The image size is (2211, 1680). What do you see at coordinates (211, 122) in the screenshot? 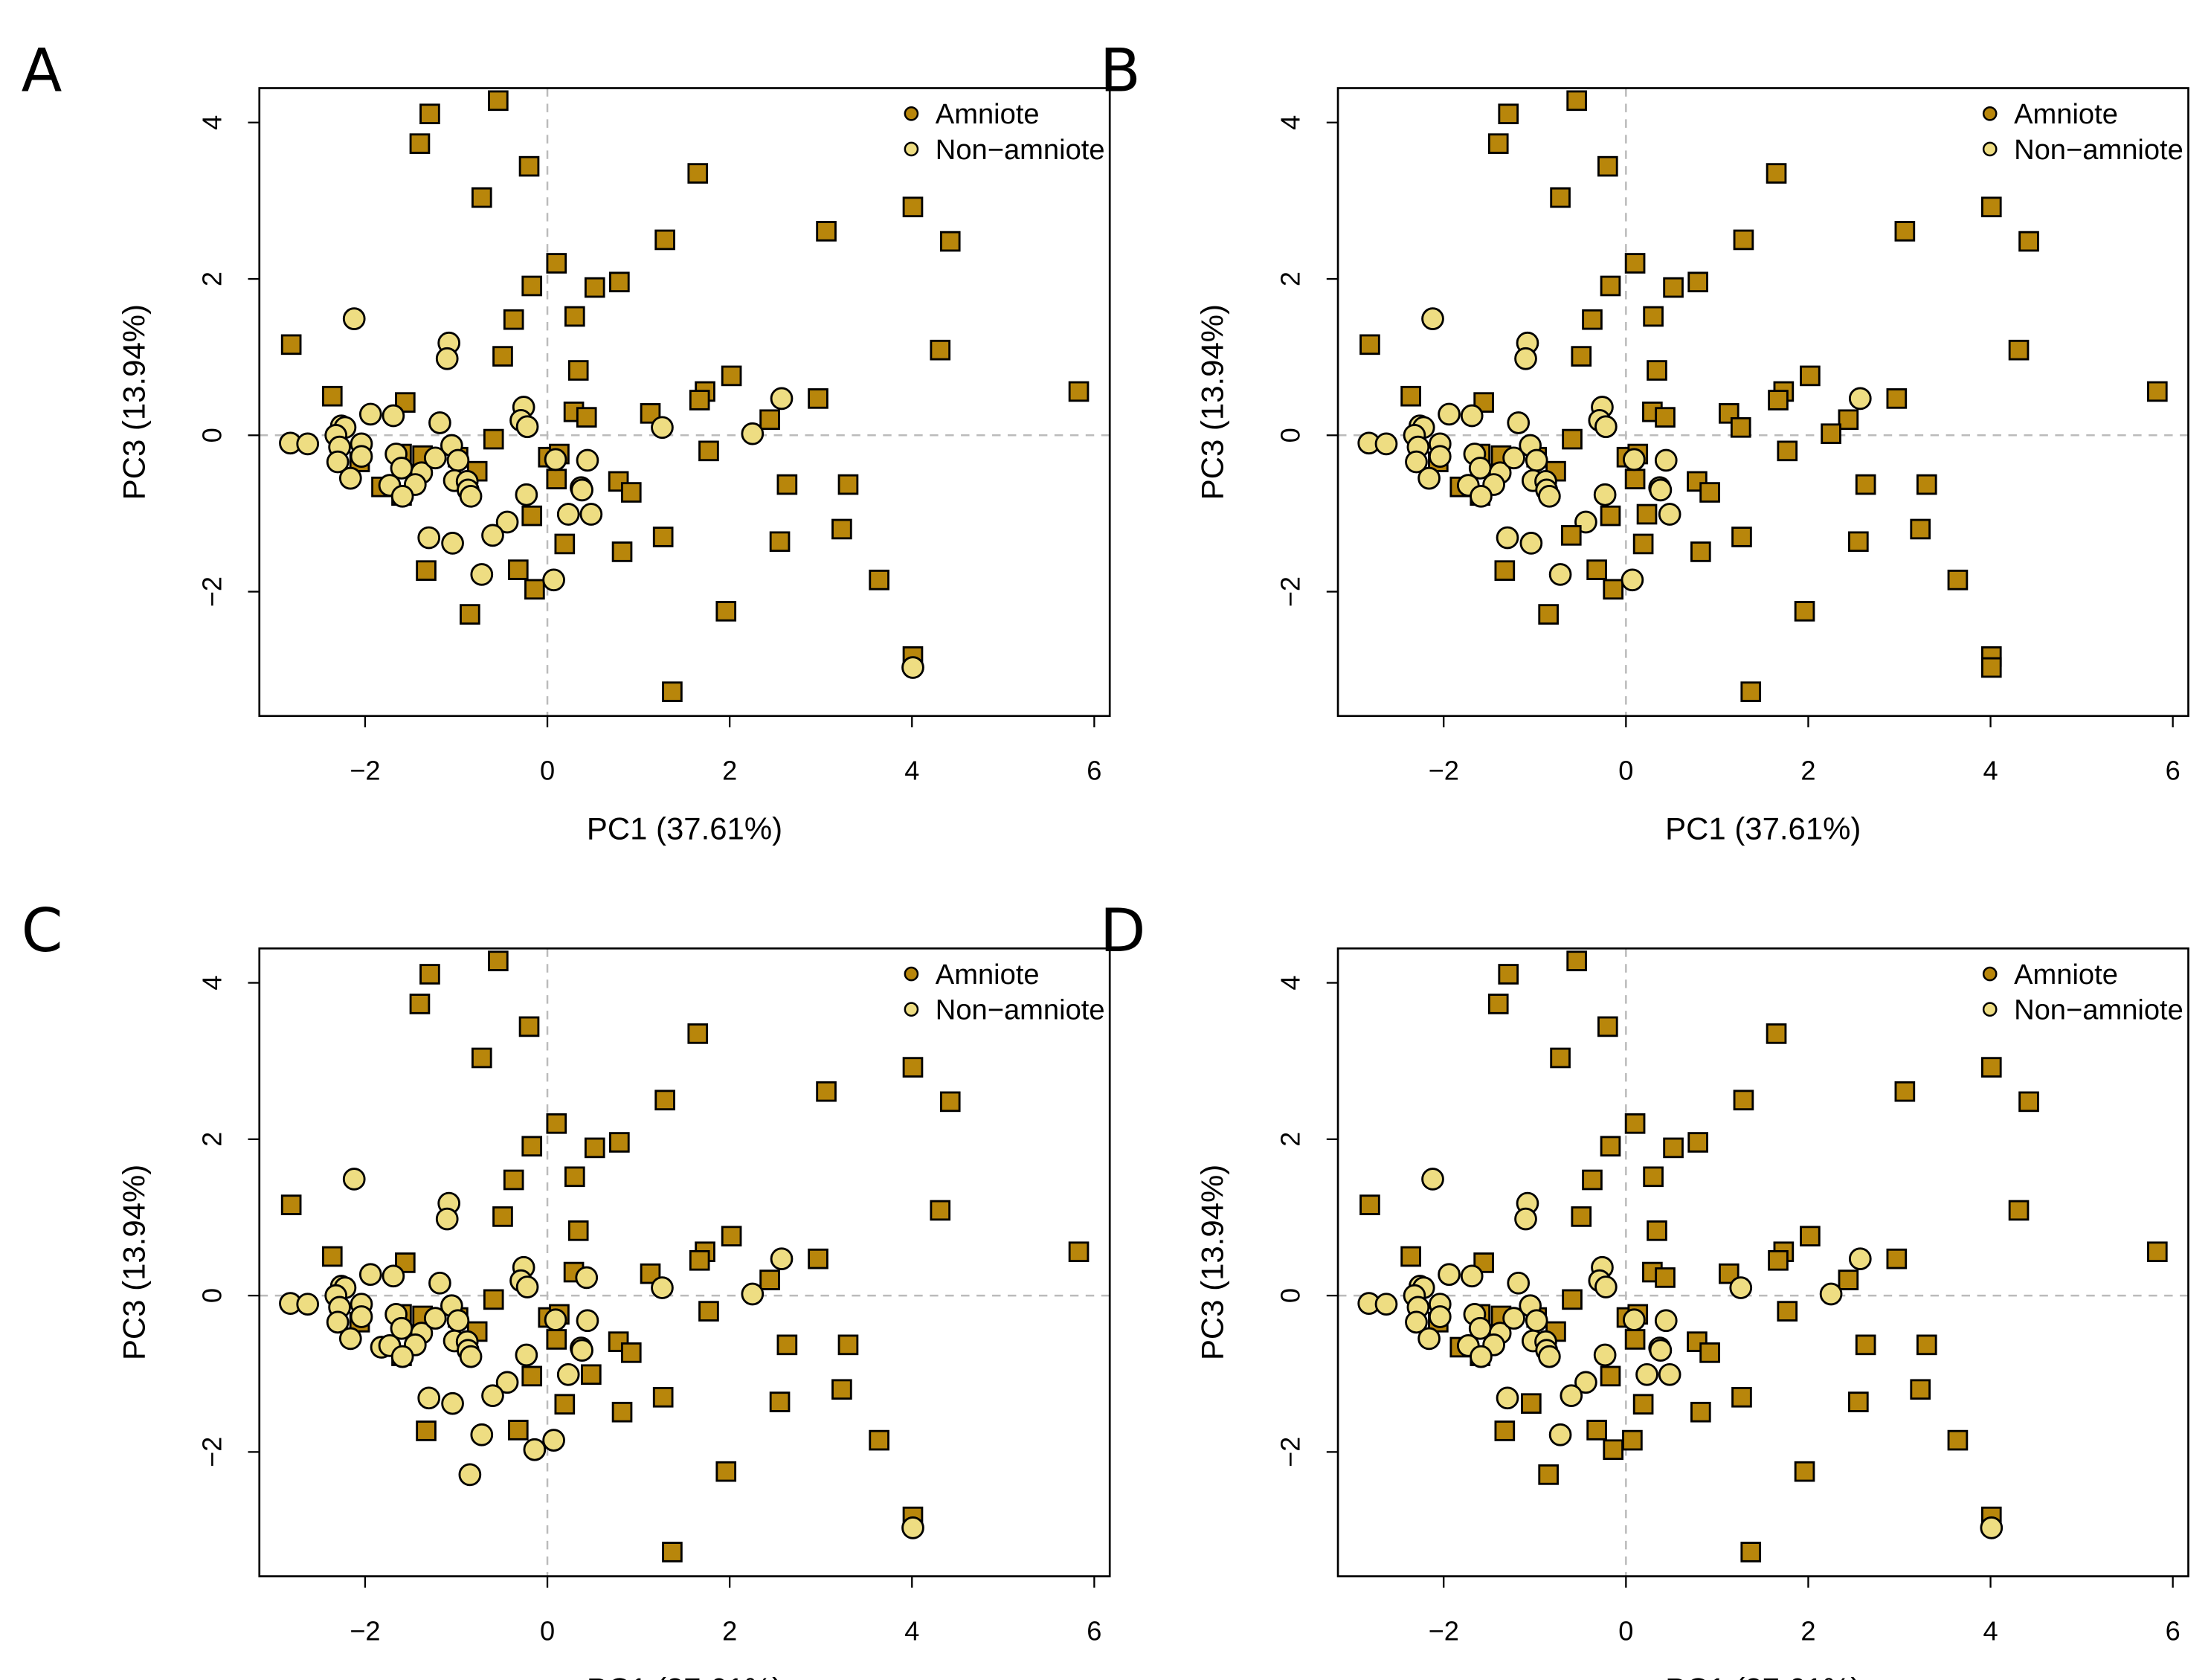
I see `y-tick-label: 4` at bounding box center [211, 122].